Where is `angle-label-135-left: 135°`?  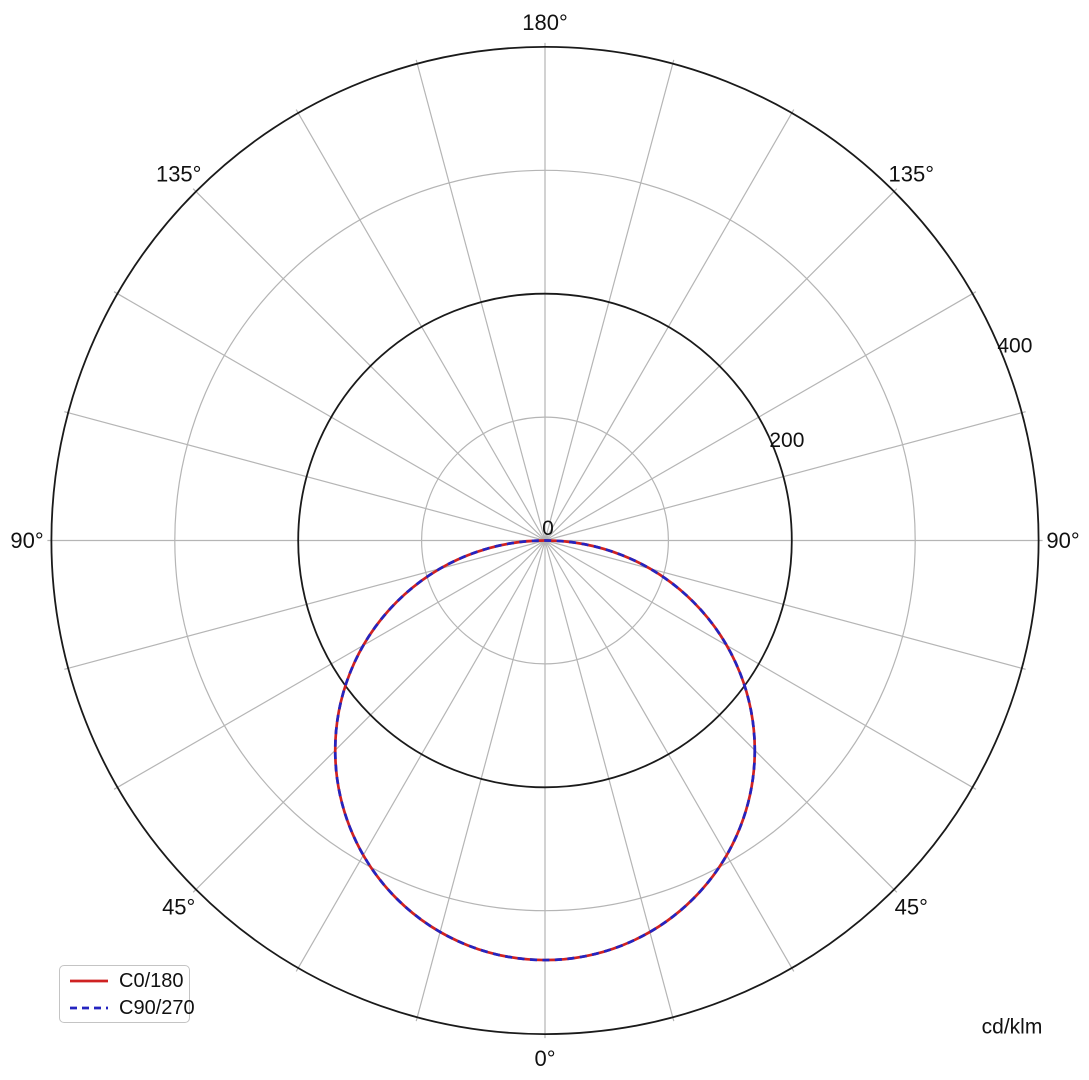 angle-label-135-left: 135° is located at coordinates (179, 174).